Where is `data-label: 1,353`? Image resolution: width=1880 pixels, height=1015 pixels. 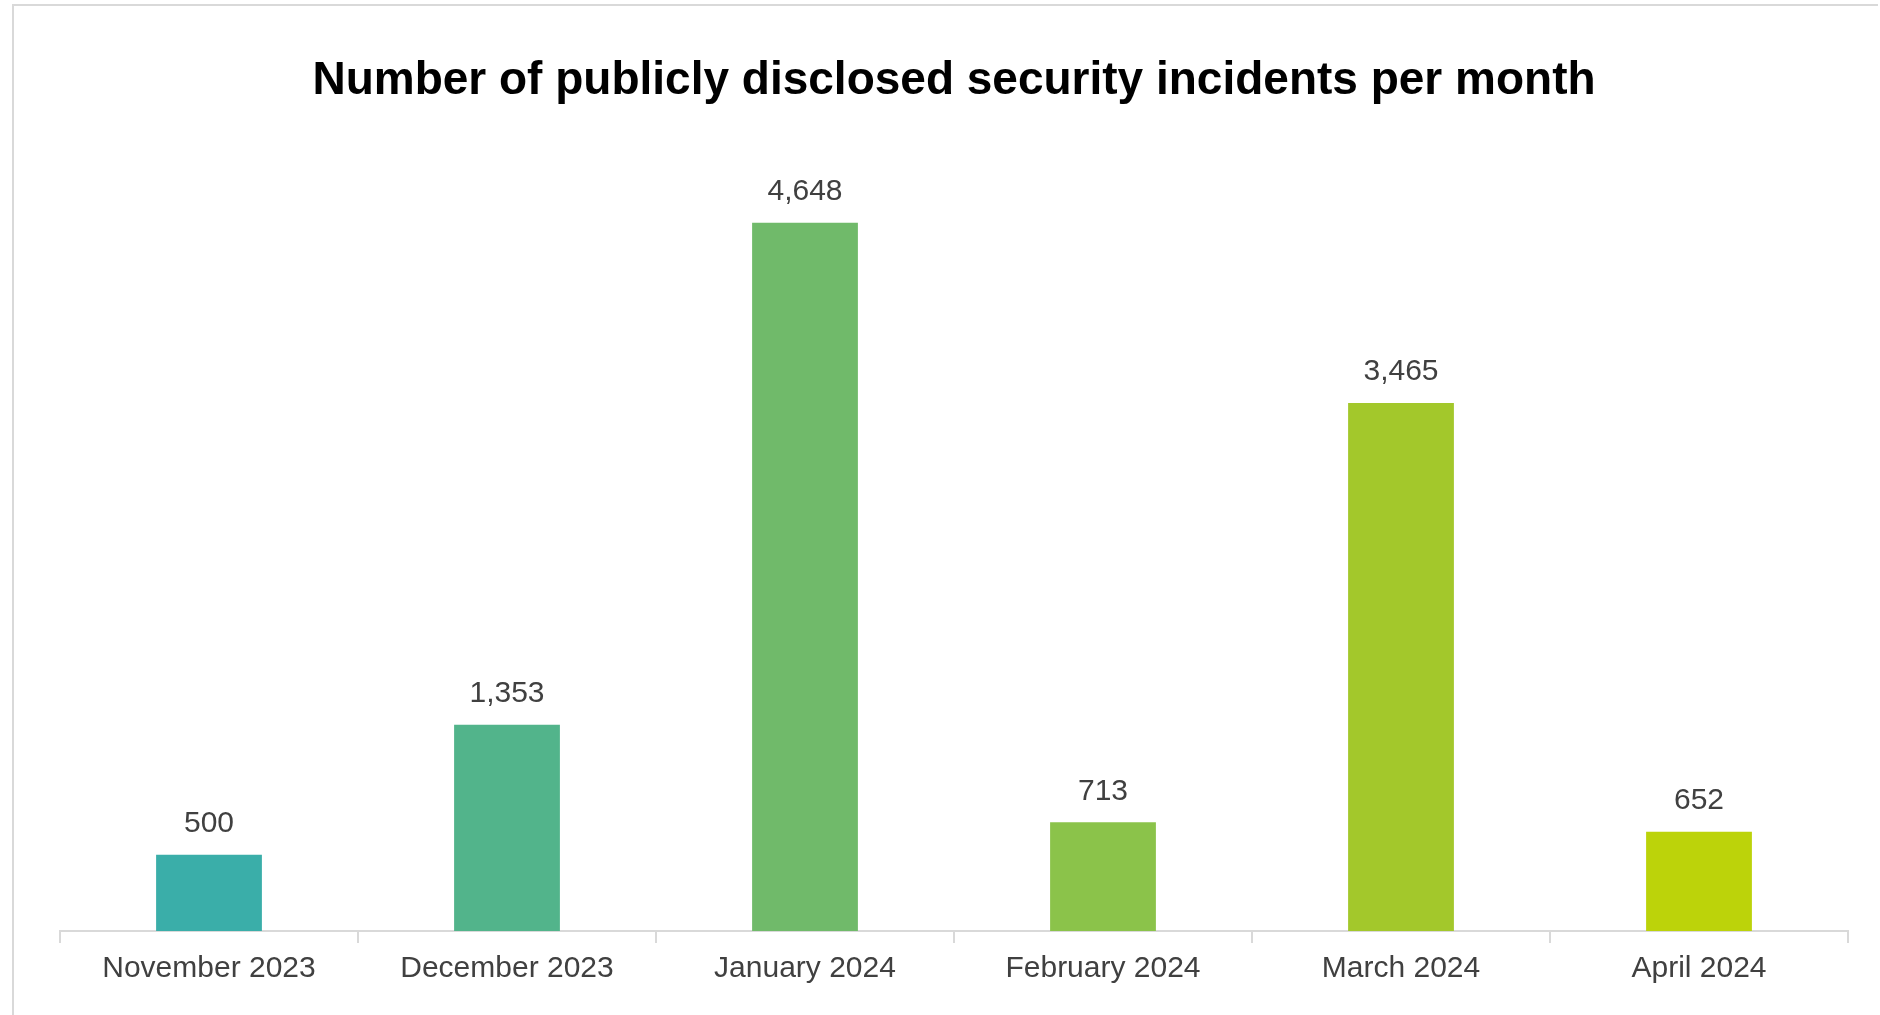
data-label: 1,353 is located at coordinates (507, 692).